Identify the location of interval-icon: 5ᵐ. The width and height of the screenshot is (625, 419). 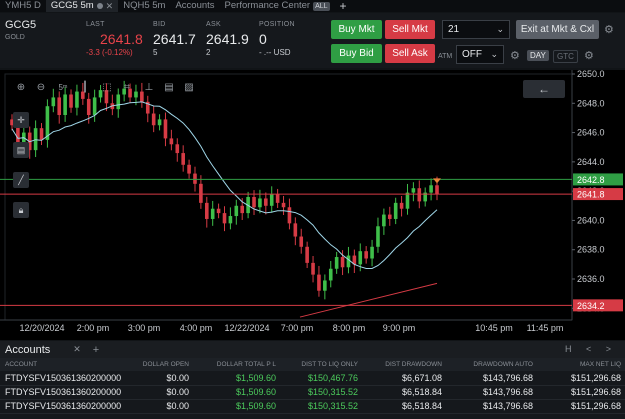
(63, 87).